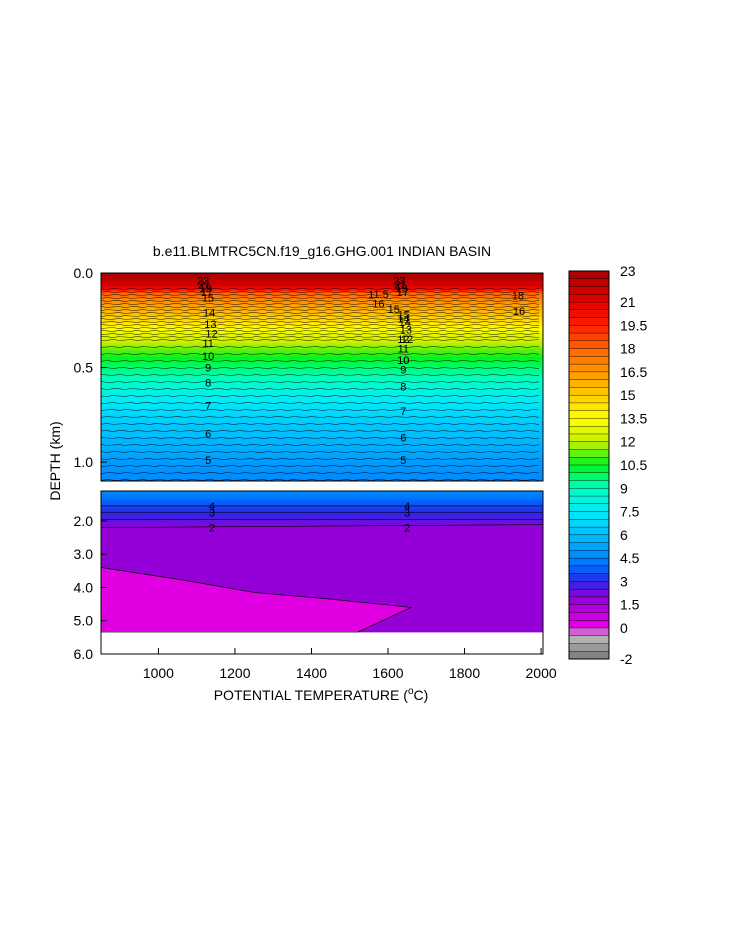  I want to click on contour-label-extra: 10, so click(403, 361).